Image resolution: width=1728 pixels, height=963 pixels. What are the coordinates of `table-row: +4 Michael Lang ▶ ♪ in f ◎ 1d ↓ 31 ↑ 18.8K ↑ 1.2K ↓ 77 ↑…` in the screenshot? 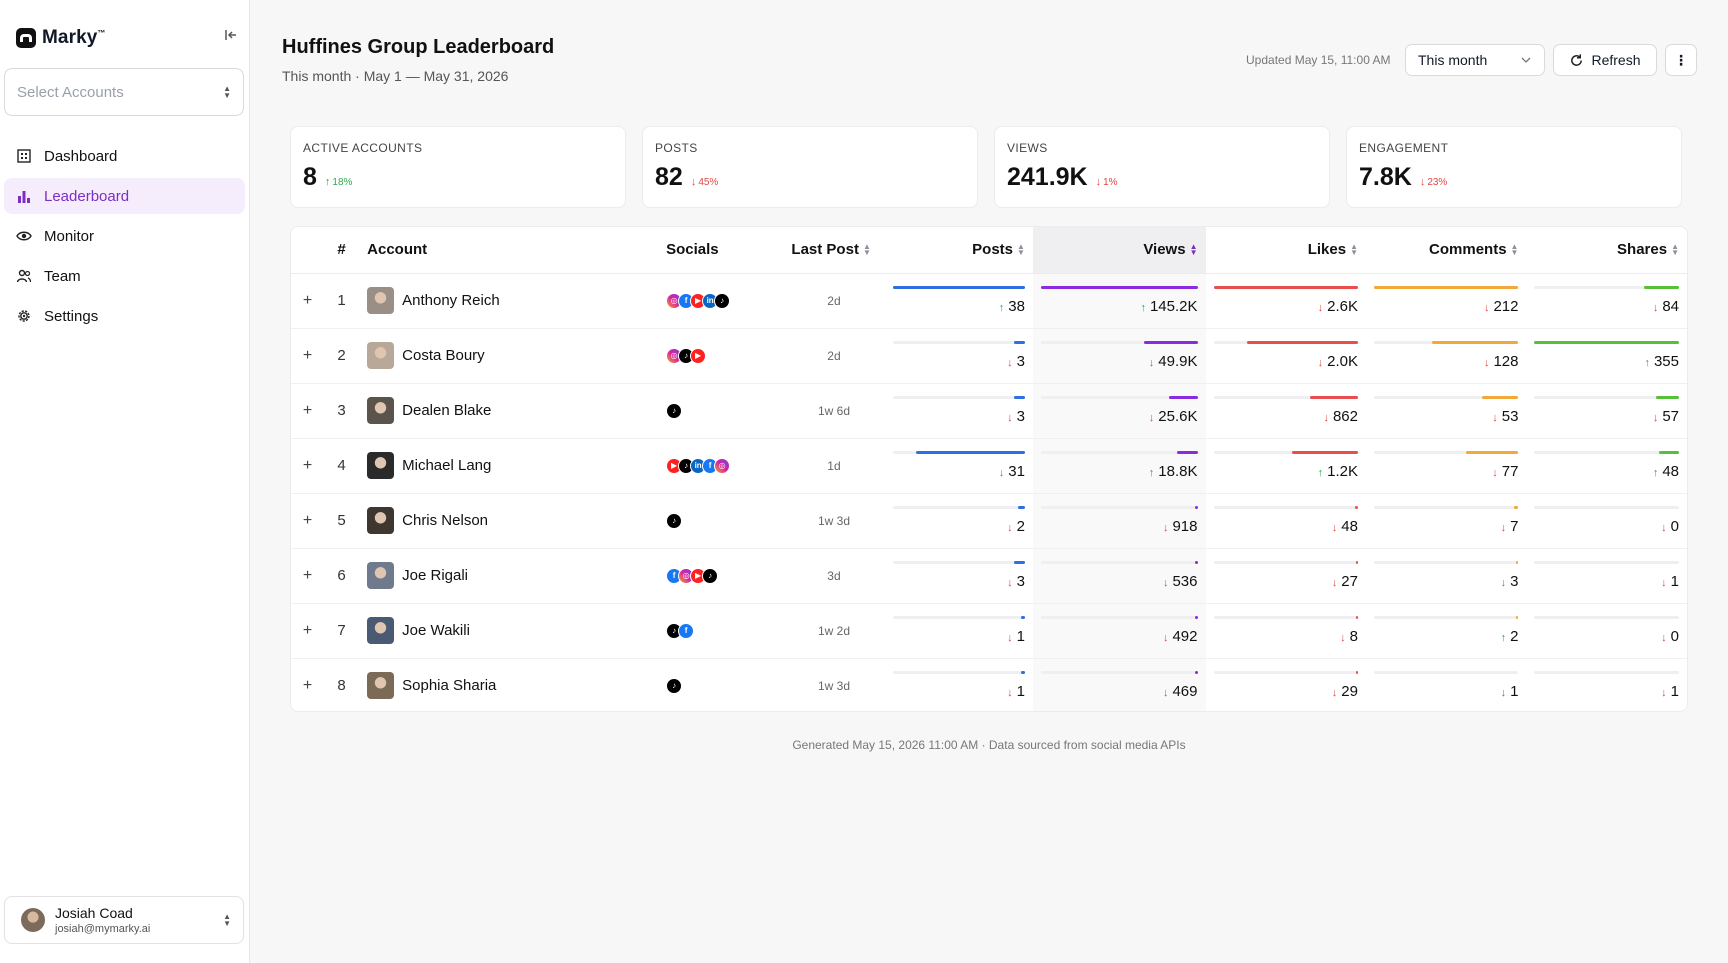 It's located at (989, 466).